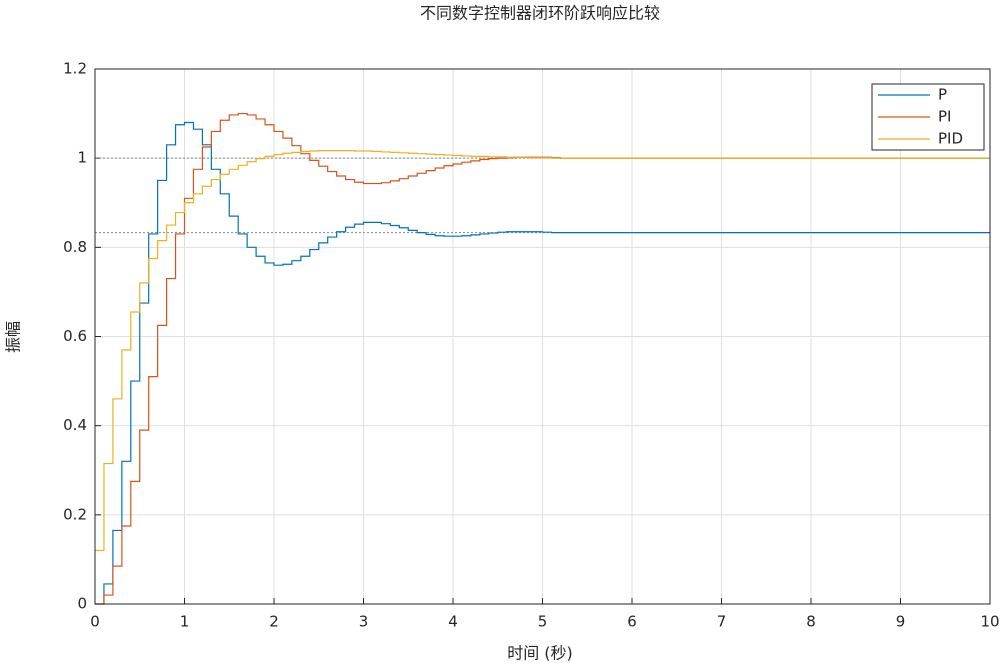 The height and width of the screenshot is (667, 1003). What do you see at coordinates (540, 653) in the screenshot?
I see `x-axis-label: 时间 (秒)` at bounding box center [540, 653].